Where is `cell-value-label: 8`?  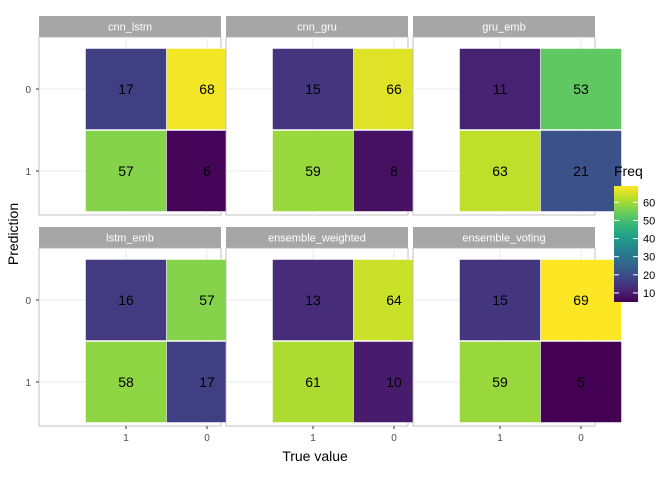 cell-value-label: 8 is located at coordinates (394, 171).